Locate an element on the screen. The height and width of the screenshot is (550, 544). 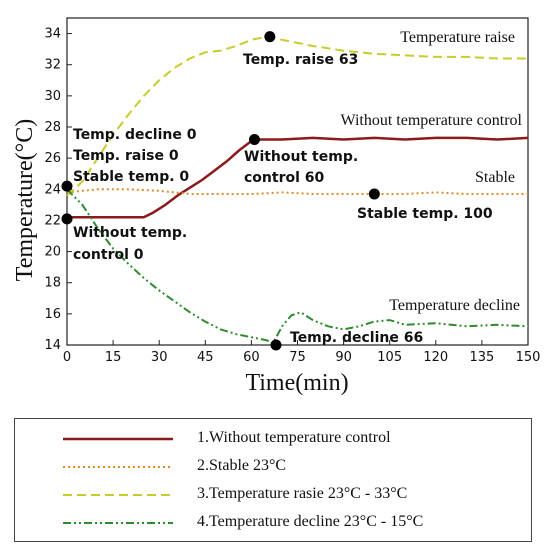
marker-annotation: Temp. raise 63 is located at coordinates (300, 60).